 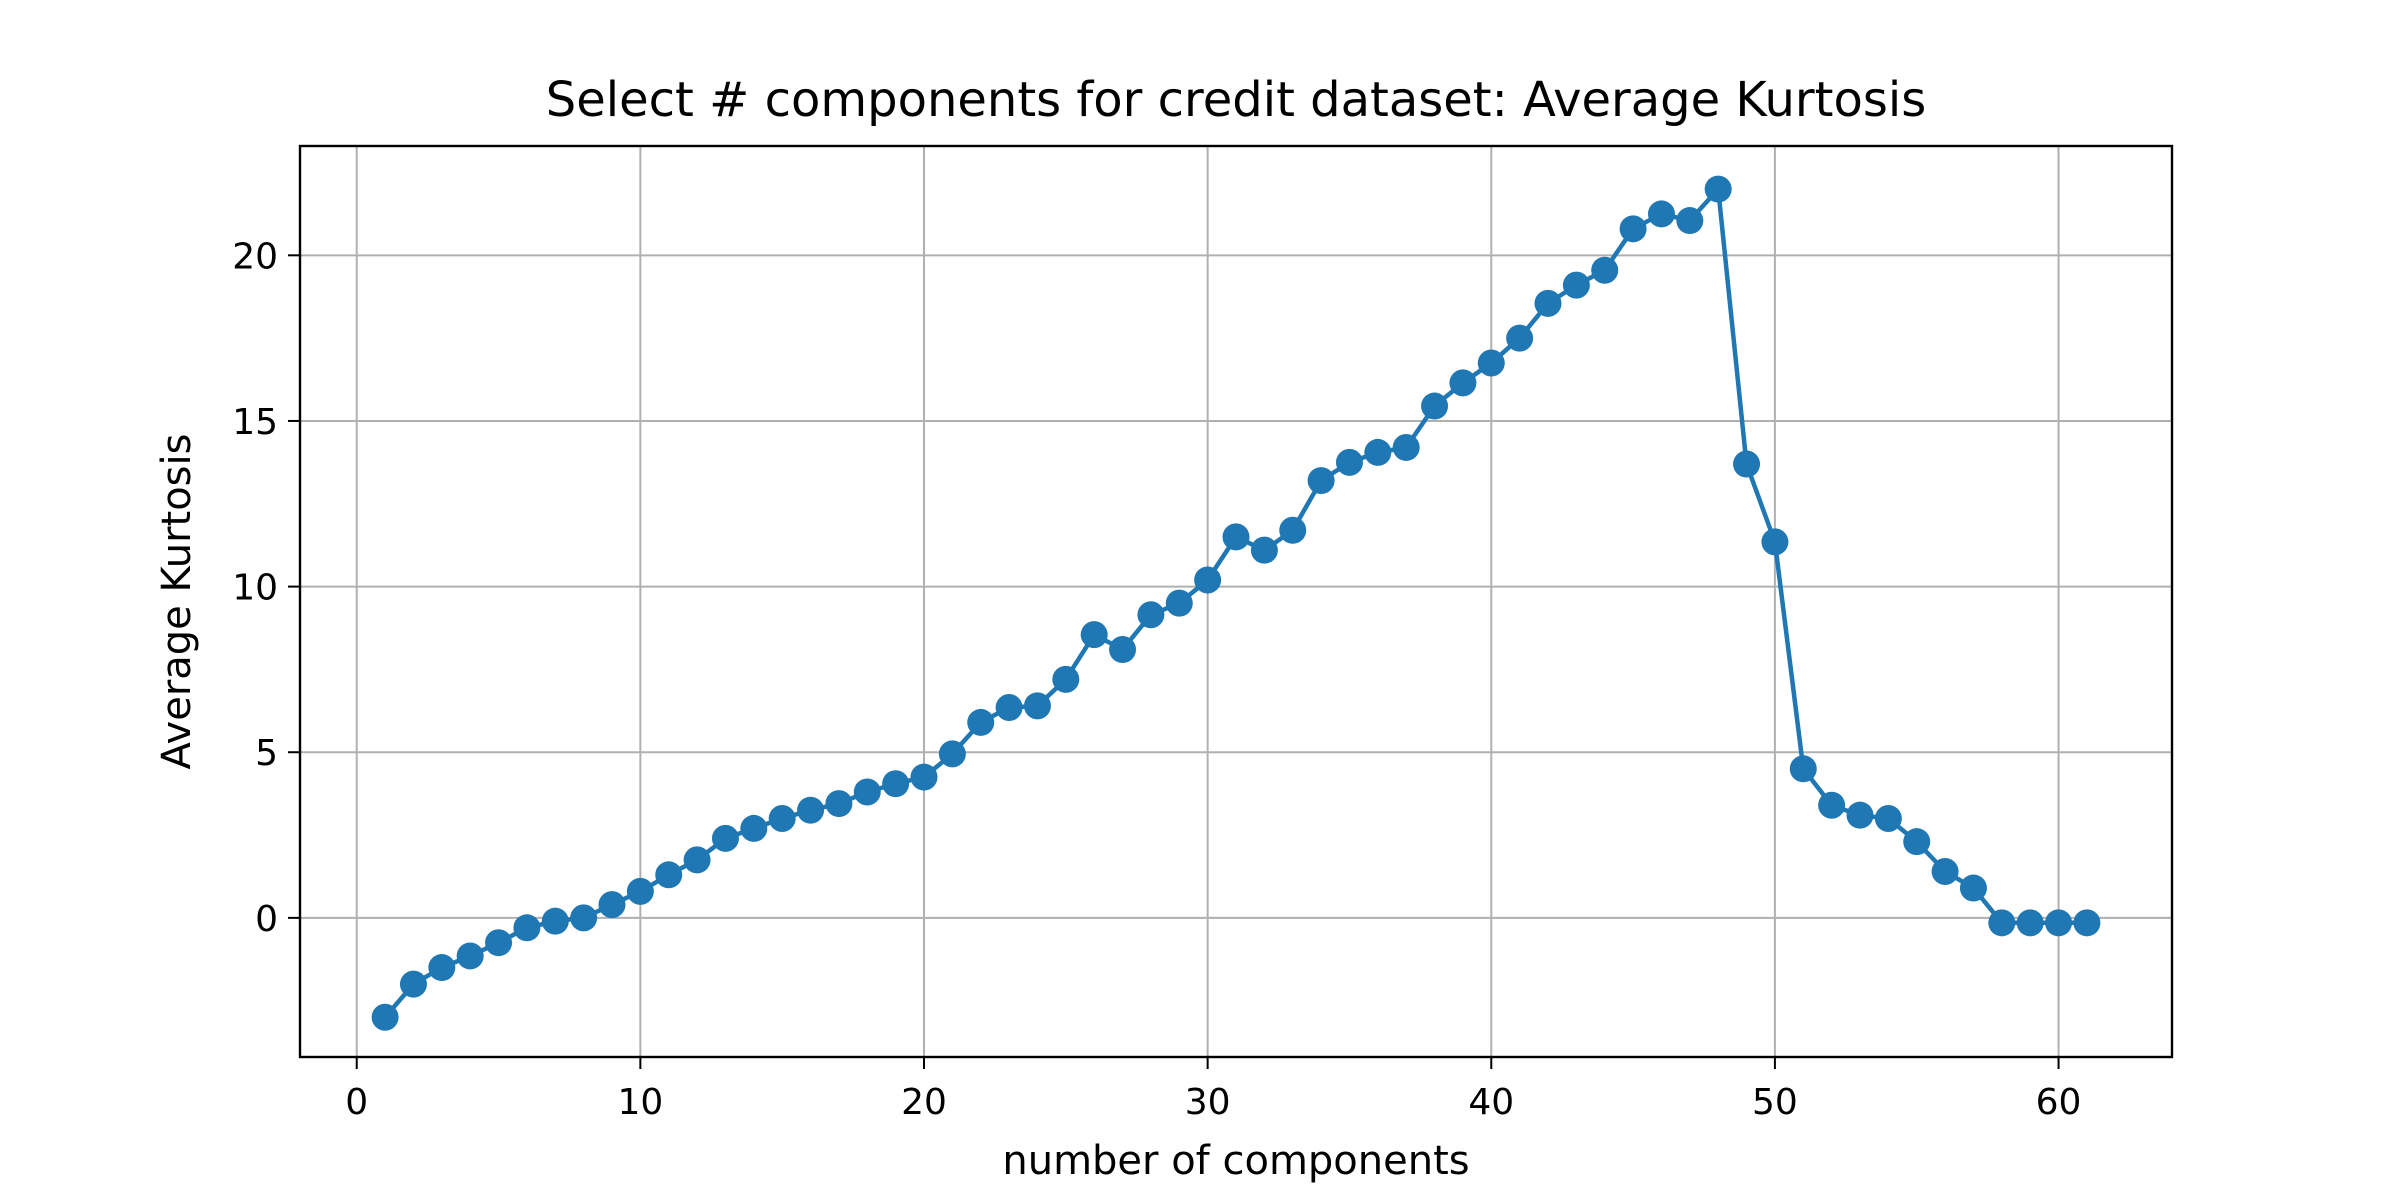 I want to click on y-tick-label: 20, so click(x=255, y=256).